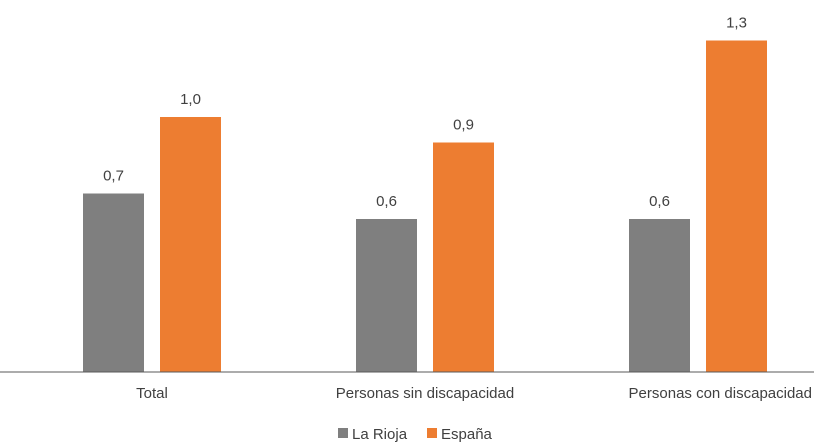 The width and height of the screenshot is (814, 445). I want to click on value-label-espana-0: 1,0, so click(190, 99).